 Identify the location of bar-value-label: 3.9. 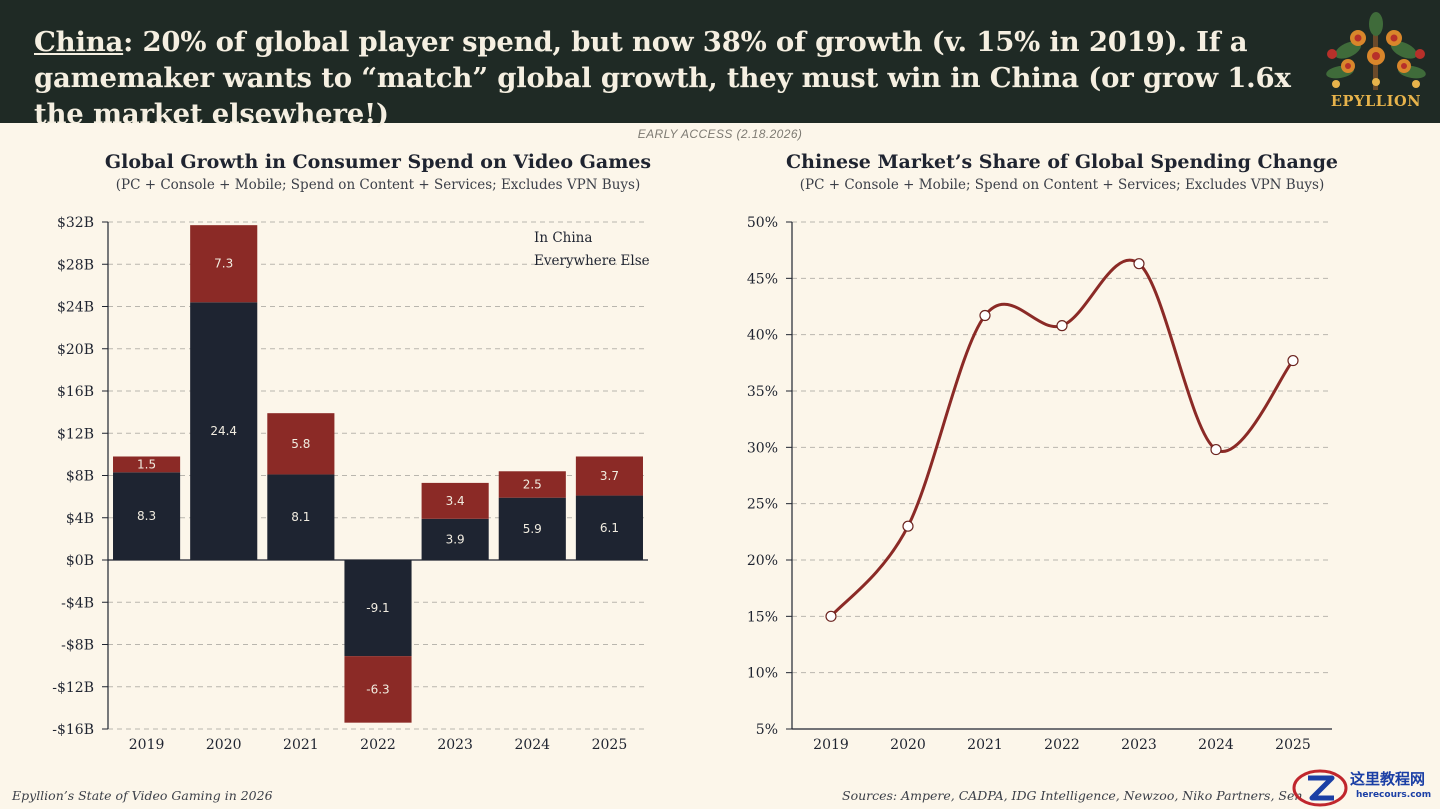
(455, 539).